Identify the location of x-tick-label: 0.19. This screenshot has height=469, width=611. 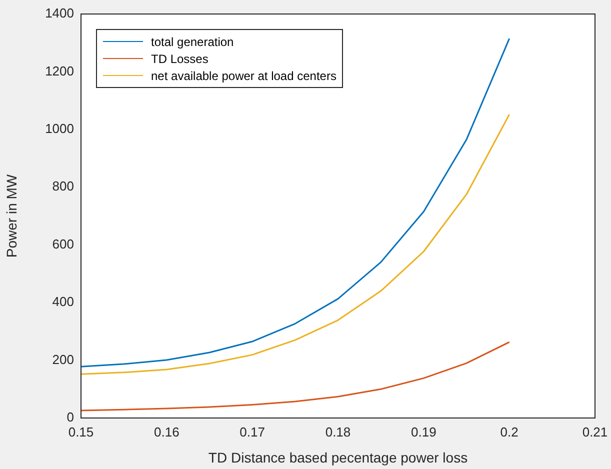
(423, 432).